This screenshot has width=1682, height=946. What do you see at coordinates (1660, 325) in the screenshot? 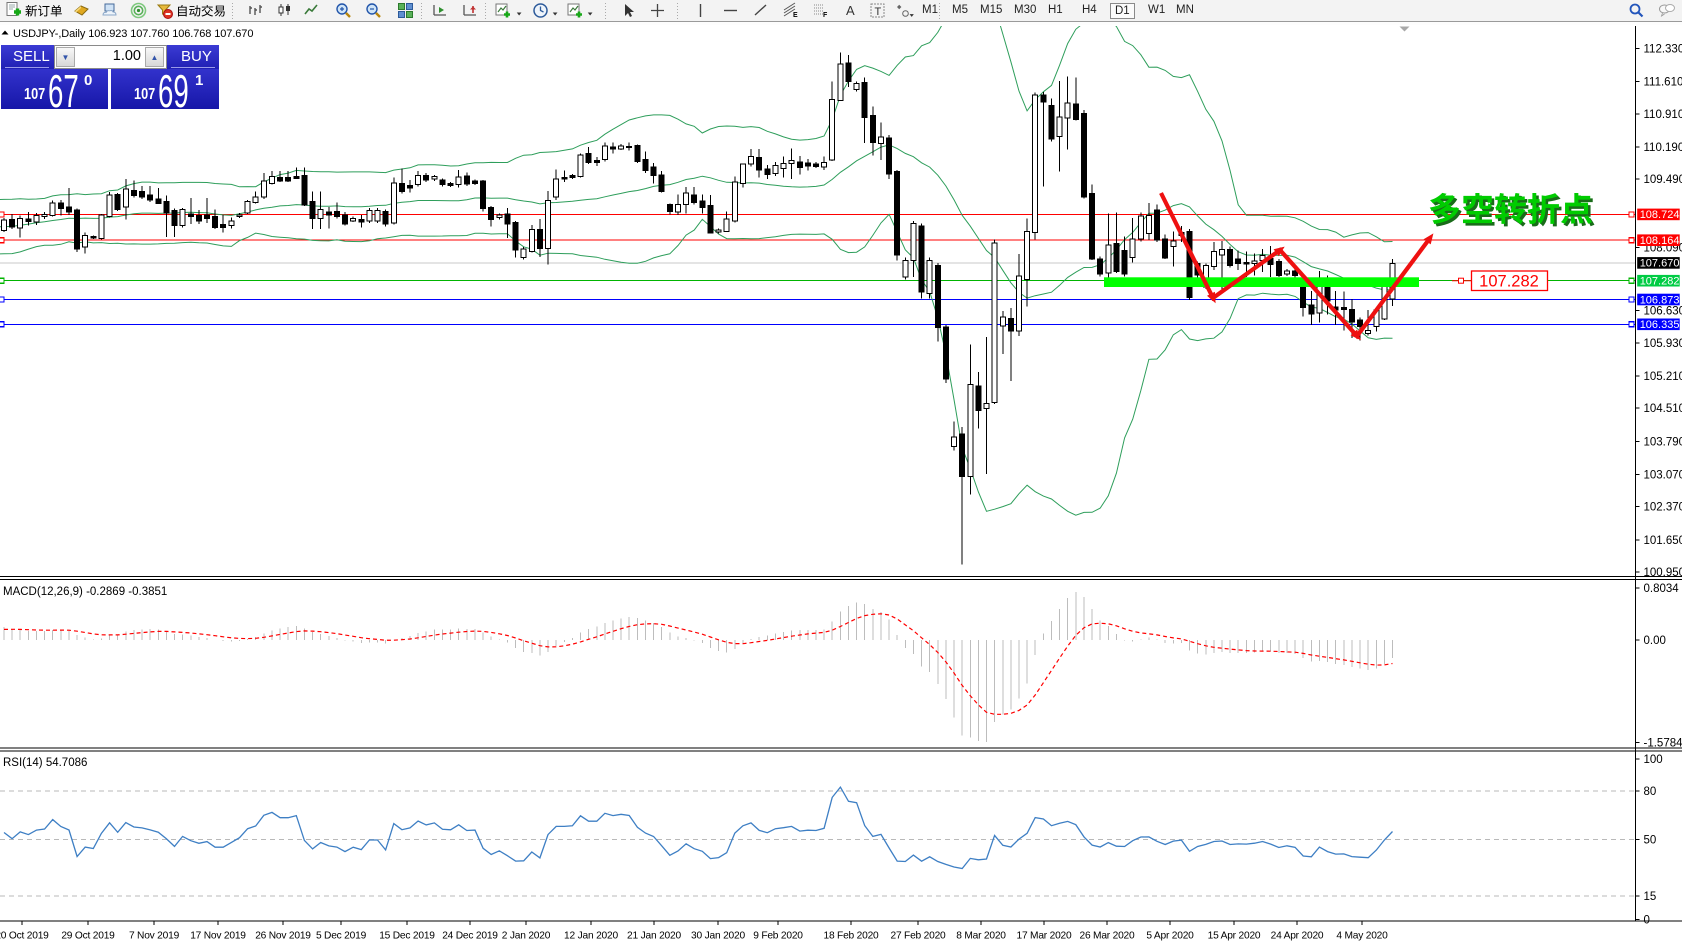
I see `svg-text: 106.335` at bounding box center [1660, 325].